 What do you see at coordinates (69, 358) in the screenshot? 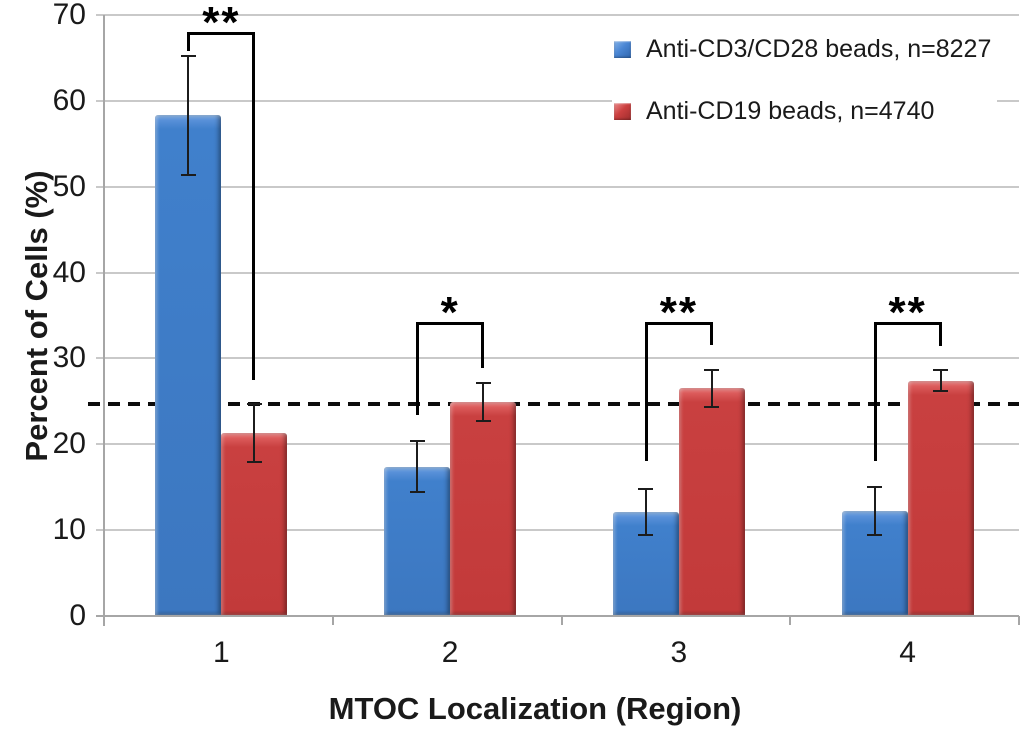
I see `y-tick-label-30: 30` at bounding box center [69, 358].